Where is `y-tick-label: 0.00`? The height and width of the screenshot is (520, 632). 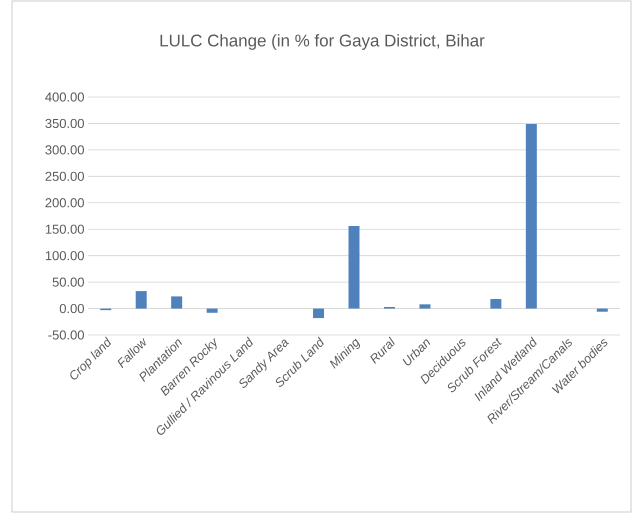 y-tick-label: 0.00 is located at coordinates (72, 309).